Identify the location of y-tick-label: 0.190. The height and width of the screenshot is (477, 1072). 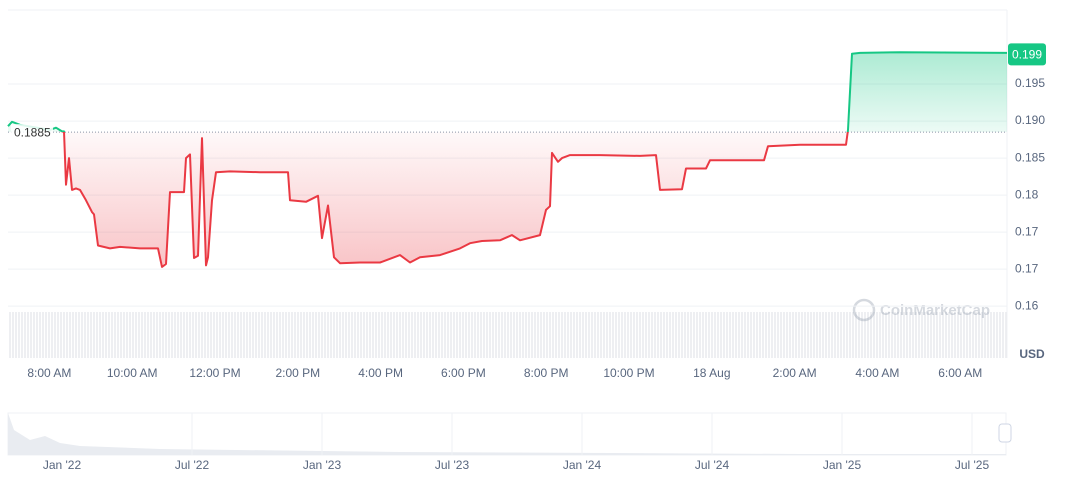
(1030, 120).